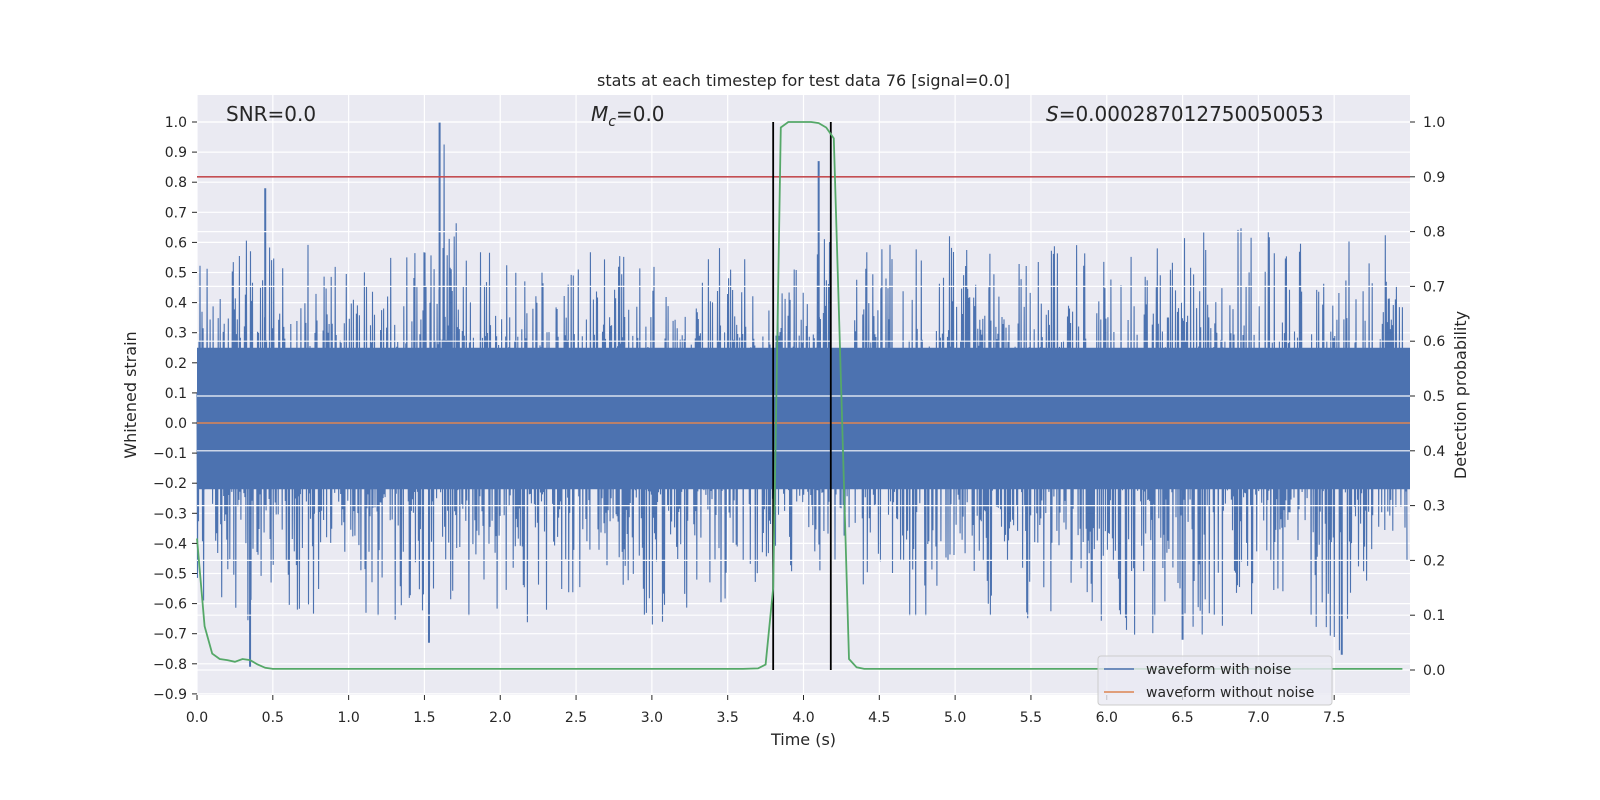  Describe the element at coordinates (176, 274) in the screenshot. I see `y-tick-label: 0.5` at that location.